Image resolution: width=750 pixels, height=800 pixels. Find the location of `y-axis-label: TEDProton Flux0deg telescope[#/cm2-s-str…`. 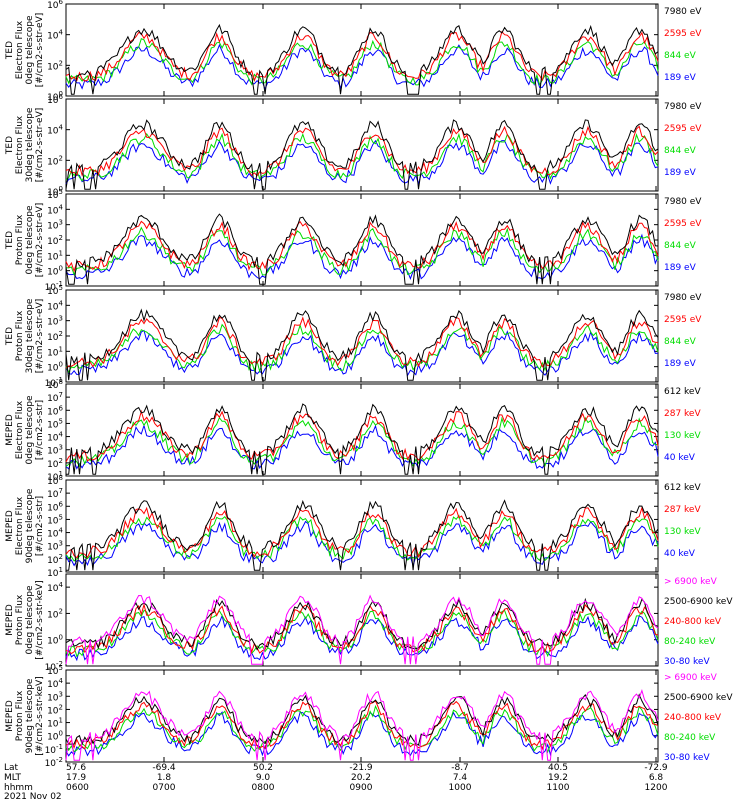

y-axis-label: TEDProton Flux0deg telescope[#/cm2-s-str… is located at coordinates (25, 240).